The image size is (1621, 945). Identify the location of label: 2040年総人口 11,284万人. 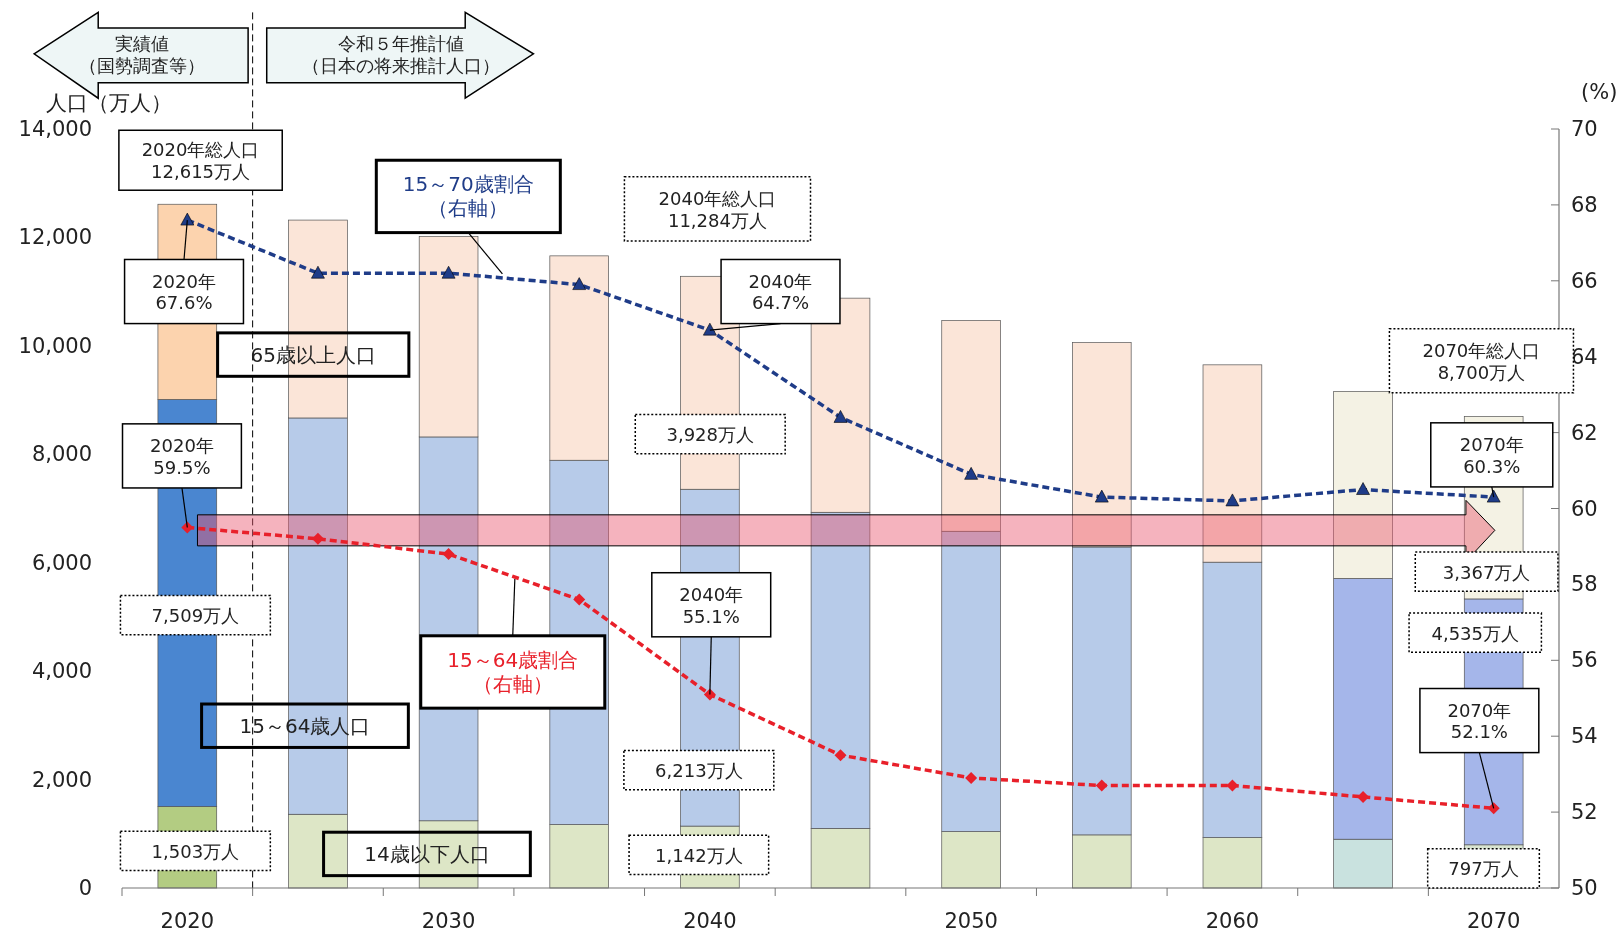
(717, 209).